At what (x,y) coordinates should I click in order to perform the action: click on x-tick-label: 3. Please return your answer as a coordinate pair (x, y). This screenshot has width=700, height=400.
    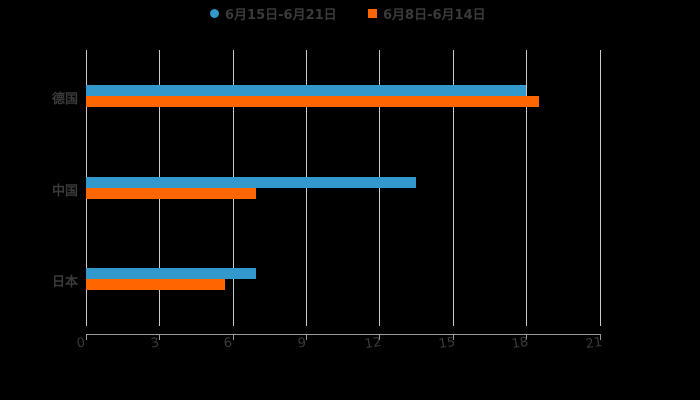
    Looking at the image, I should click on (155, 343).